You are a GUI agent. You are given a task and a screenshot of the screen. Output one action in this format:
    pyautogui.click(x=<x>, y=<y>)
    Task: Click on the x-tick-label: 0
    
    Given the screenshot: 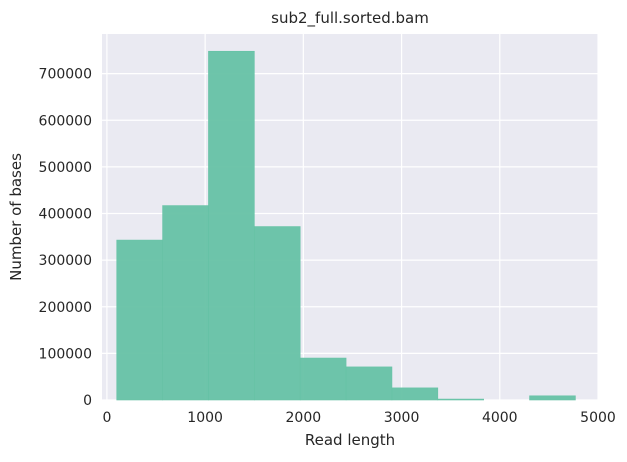 What is the action you would take?
    pyautogui.click(x=106, y=418)
    